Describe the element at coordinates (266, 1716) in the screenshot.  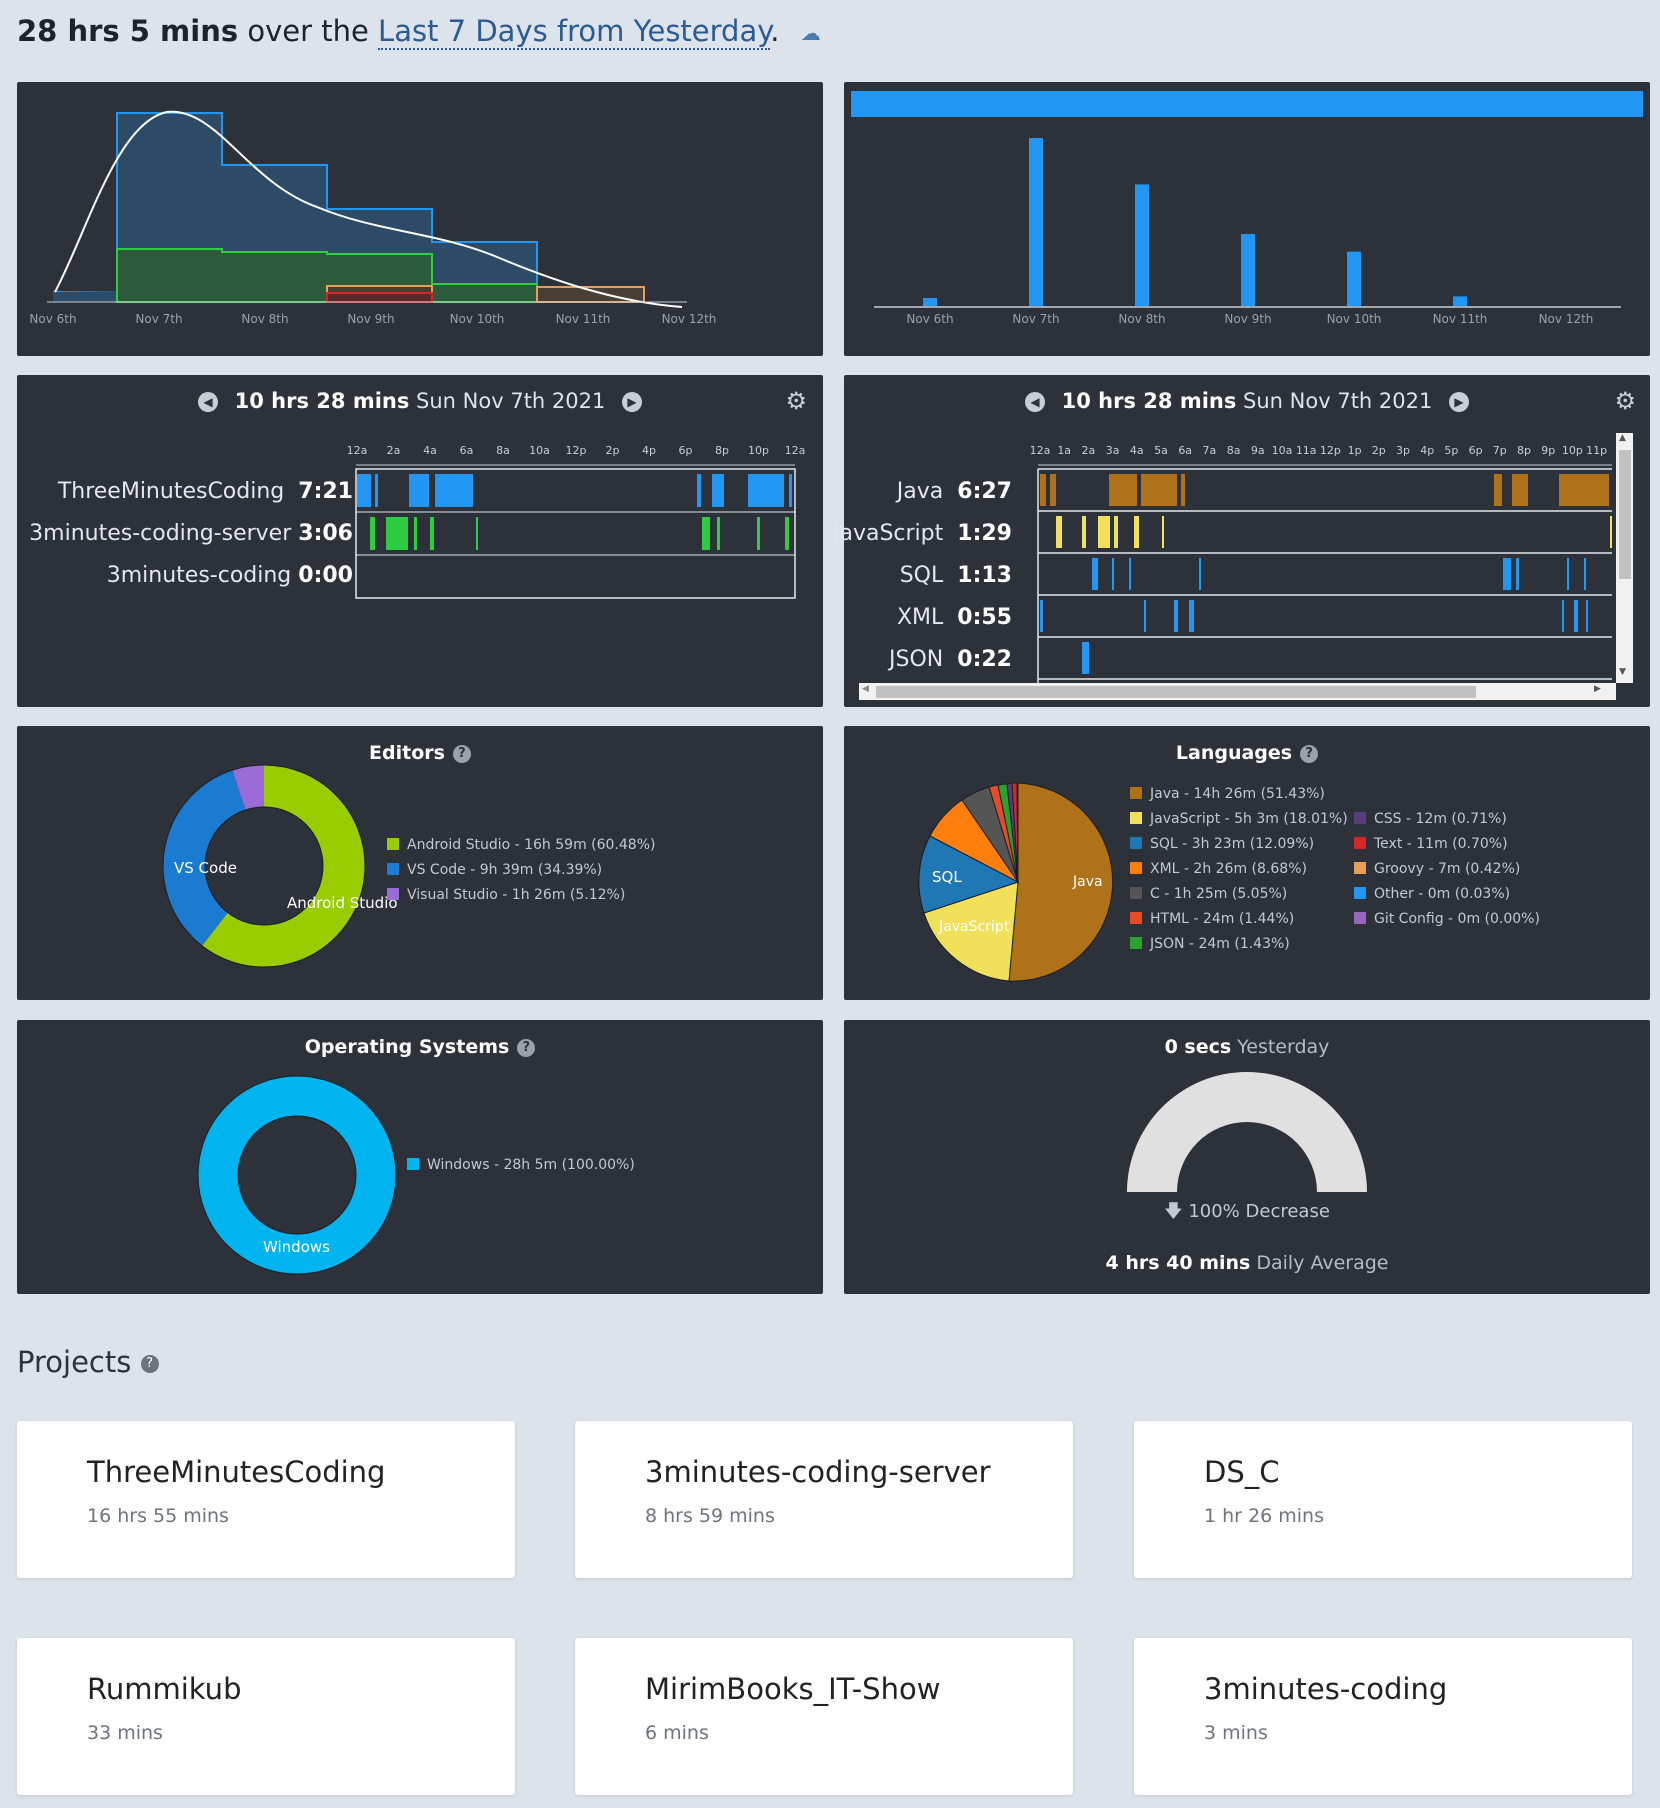
I see `project-card: Rummikub 33 mins` at that location.